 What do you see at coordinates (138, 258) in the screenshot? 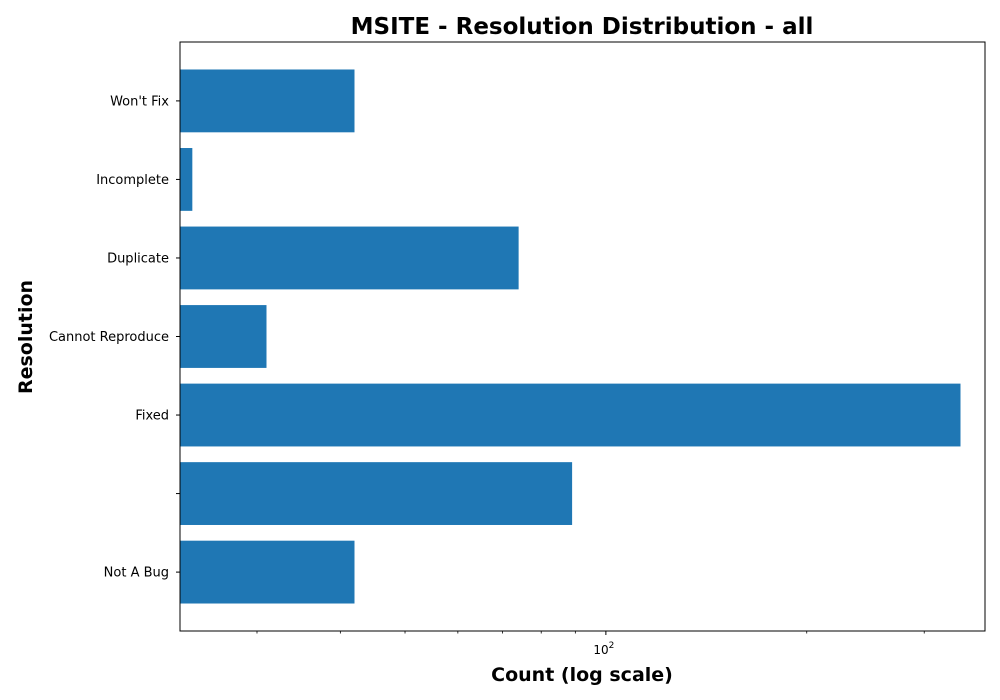
I see `y-tick-label: Duplicate` at bounding box center [138, 258].